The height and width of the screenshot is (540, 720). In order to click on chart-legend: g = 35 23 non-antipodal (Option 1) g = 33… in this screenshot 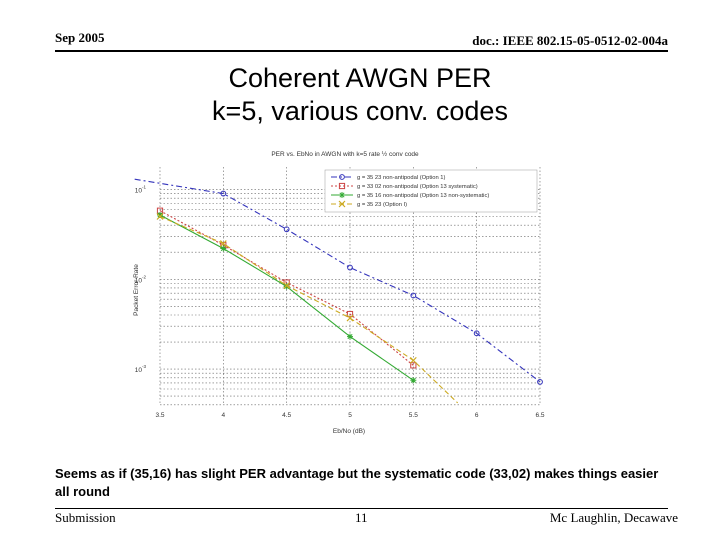, I will do `click(431, 191)`.